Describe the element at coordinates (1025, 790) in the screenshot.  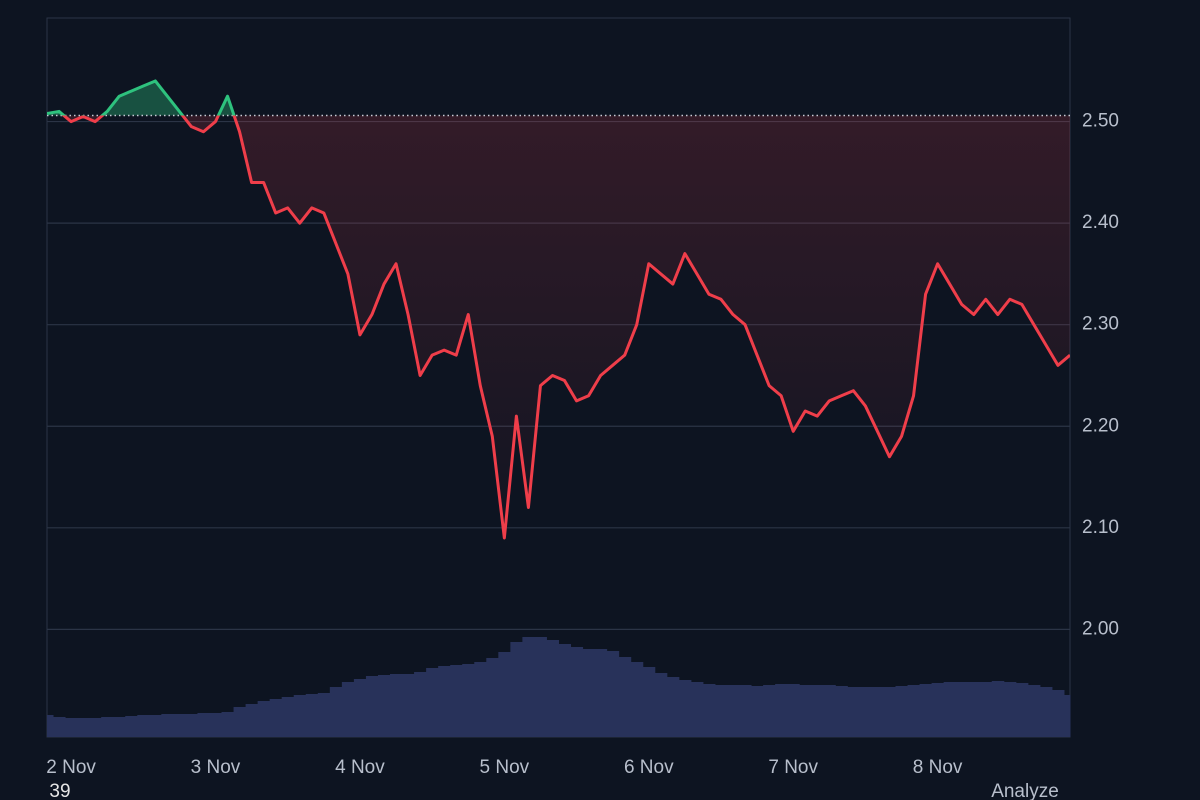
I see `analyze-button: Analyze` at that location.